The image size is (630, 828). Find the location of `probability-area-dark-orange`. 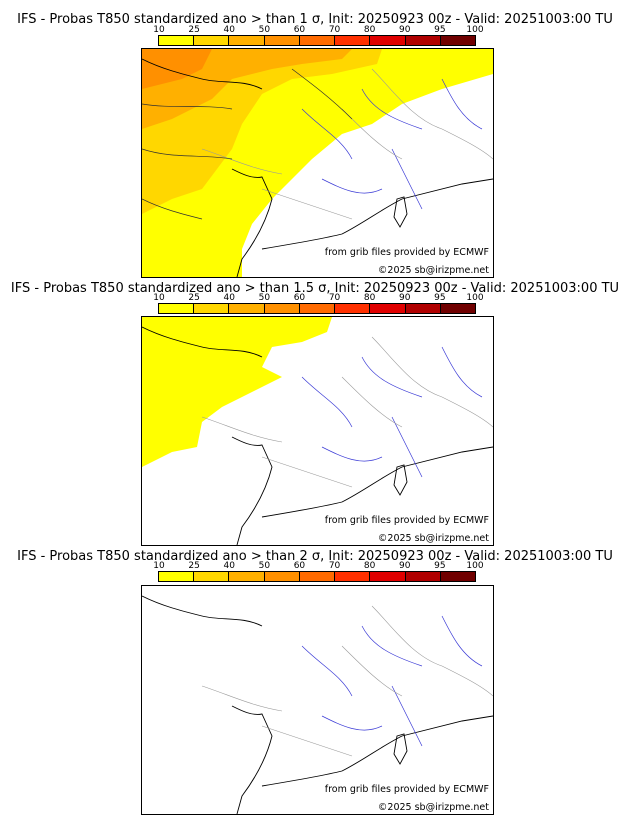

probability-area-dark-orange is located at coordinates (177, 69).